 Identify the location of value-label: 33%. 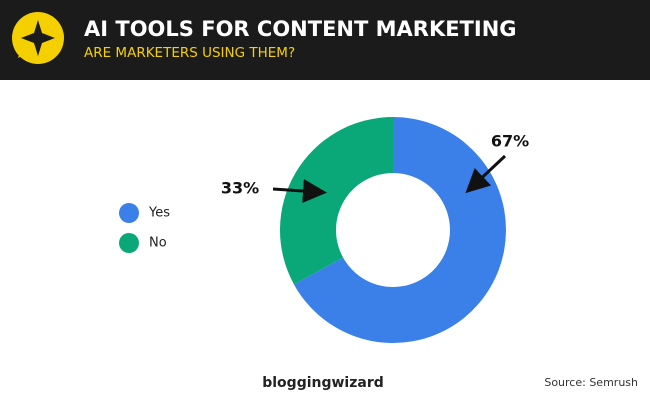
(240, 188).